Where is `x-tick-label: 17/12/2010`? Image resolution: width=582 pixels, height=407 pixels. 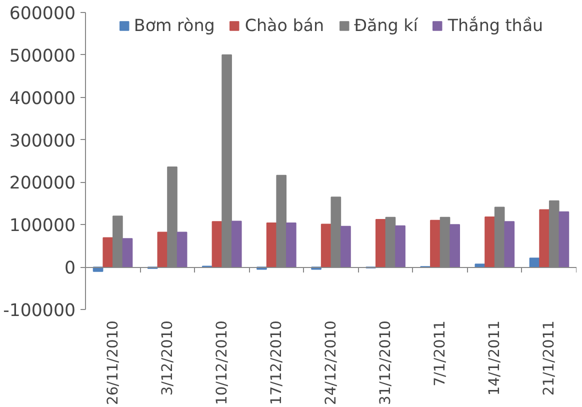 x-tick-label: 17/12/2010 is located at coordinates (276, 362).